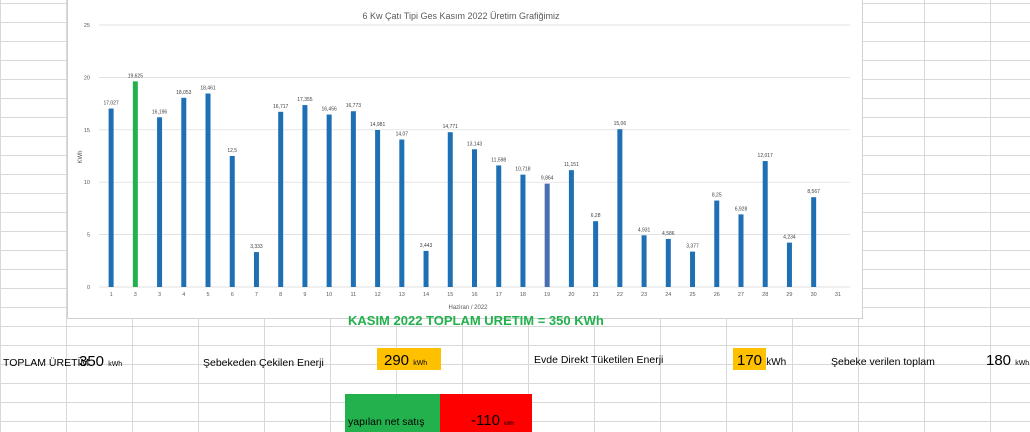  What do you see at coordinates (498, 160) in the screenshot?
I see `bar-value-label: 11,598` at bounding box center [498, 160].